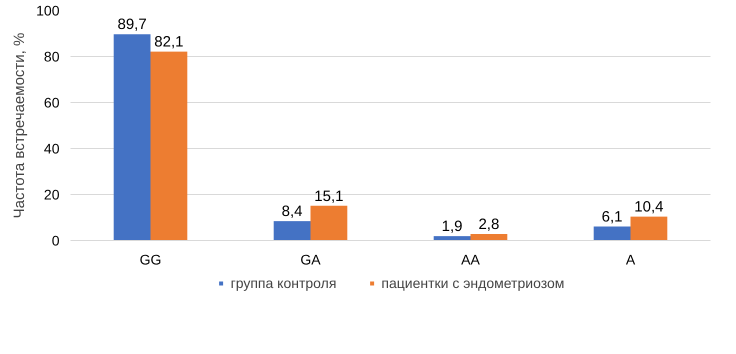 This screenshot has width=736, height=354. What do you see at coordinates (48, 10) in the screenshot?
I see `y-tick-label: 100` at bounding box center [48, 10].